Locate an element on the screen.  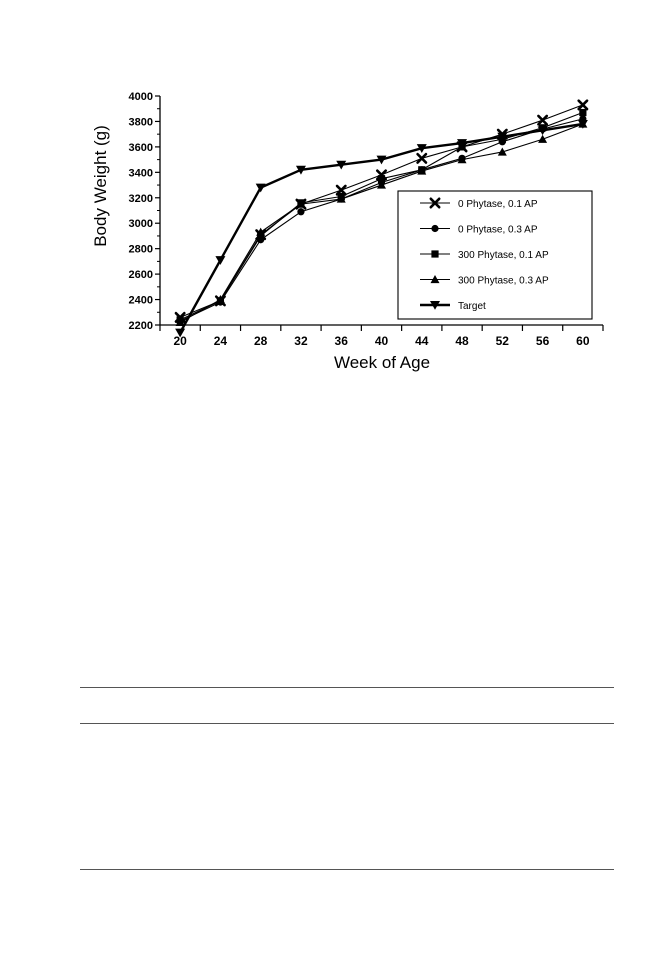
legend-entry: 0 Phytase, 0.3 AP is located at coordinates (498, 230).